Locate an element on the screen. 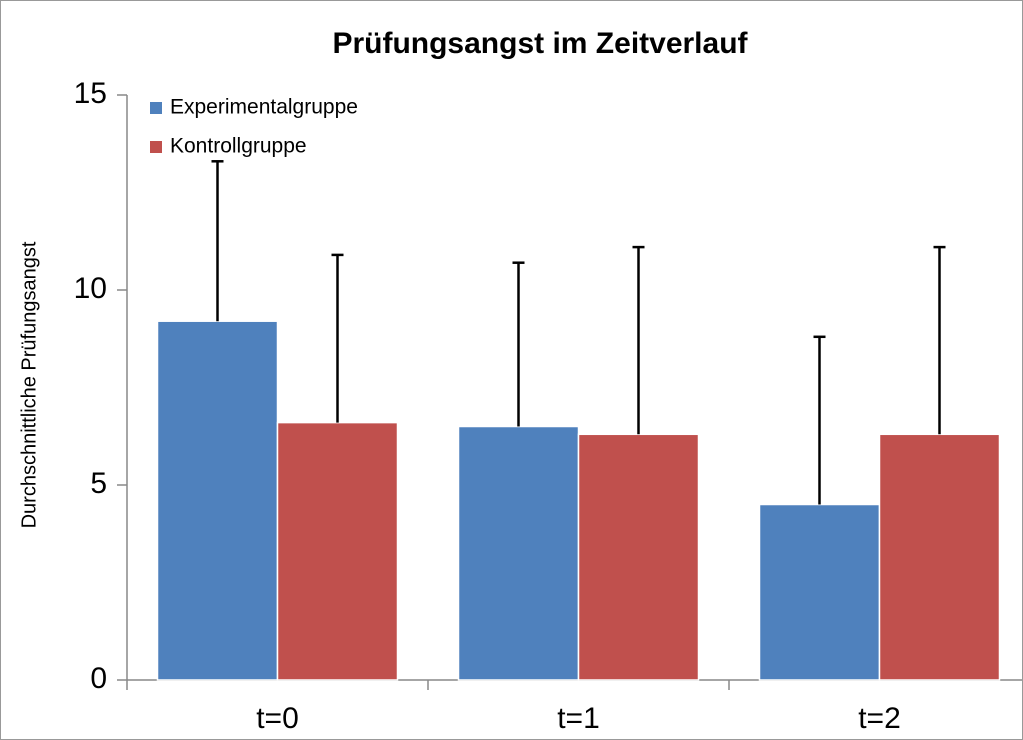 The height and width of the screenshot is (740, 1023). y-tick-label: 15 is located at coordinates (90, 93).